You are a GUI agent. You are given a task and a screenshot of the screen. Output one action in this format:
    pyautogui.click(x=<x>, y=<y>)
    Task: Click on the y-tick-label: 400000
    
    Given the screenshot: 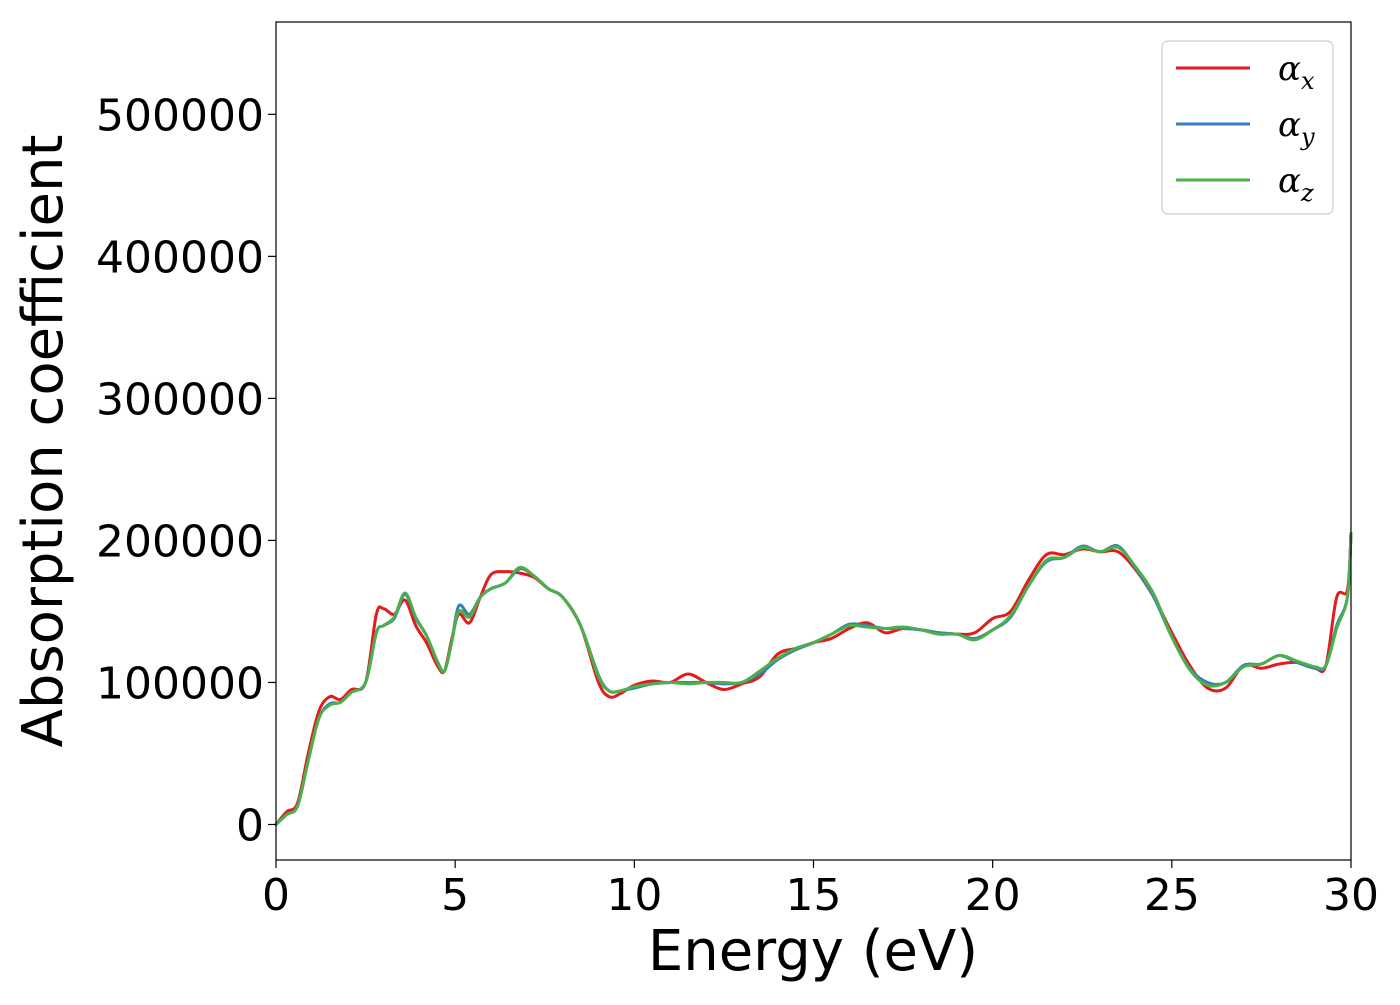 What is the action you would take?
    pyautogui.click(x=180, y=257)
    